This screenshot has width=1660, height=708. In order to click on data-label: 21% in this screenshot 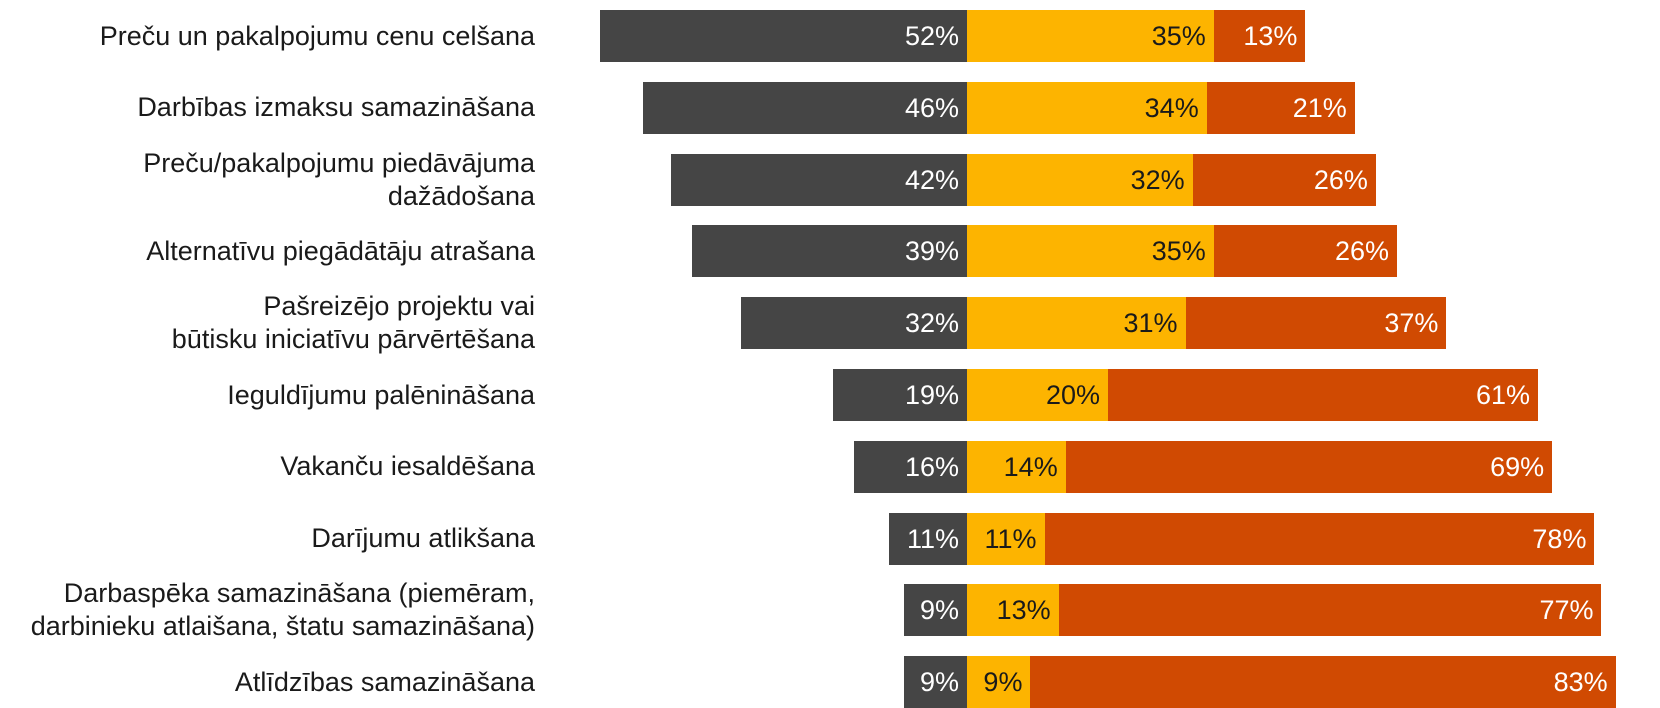, I will do `click(1319, 107)`.